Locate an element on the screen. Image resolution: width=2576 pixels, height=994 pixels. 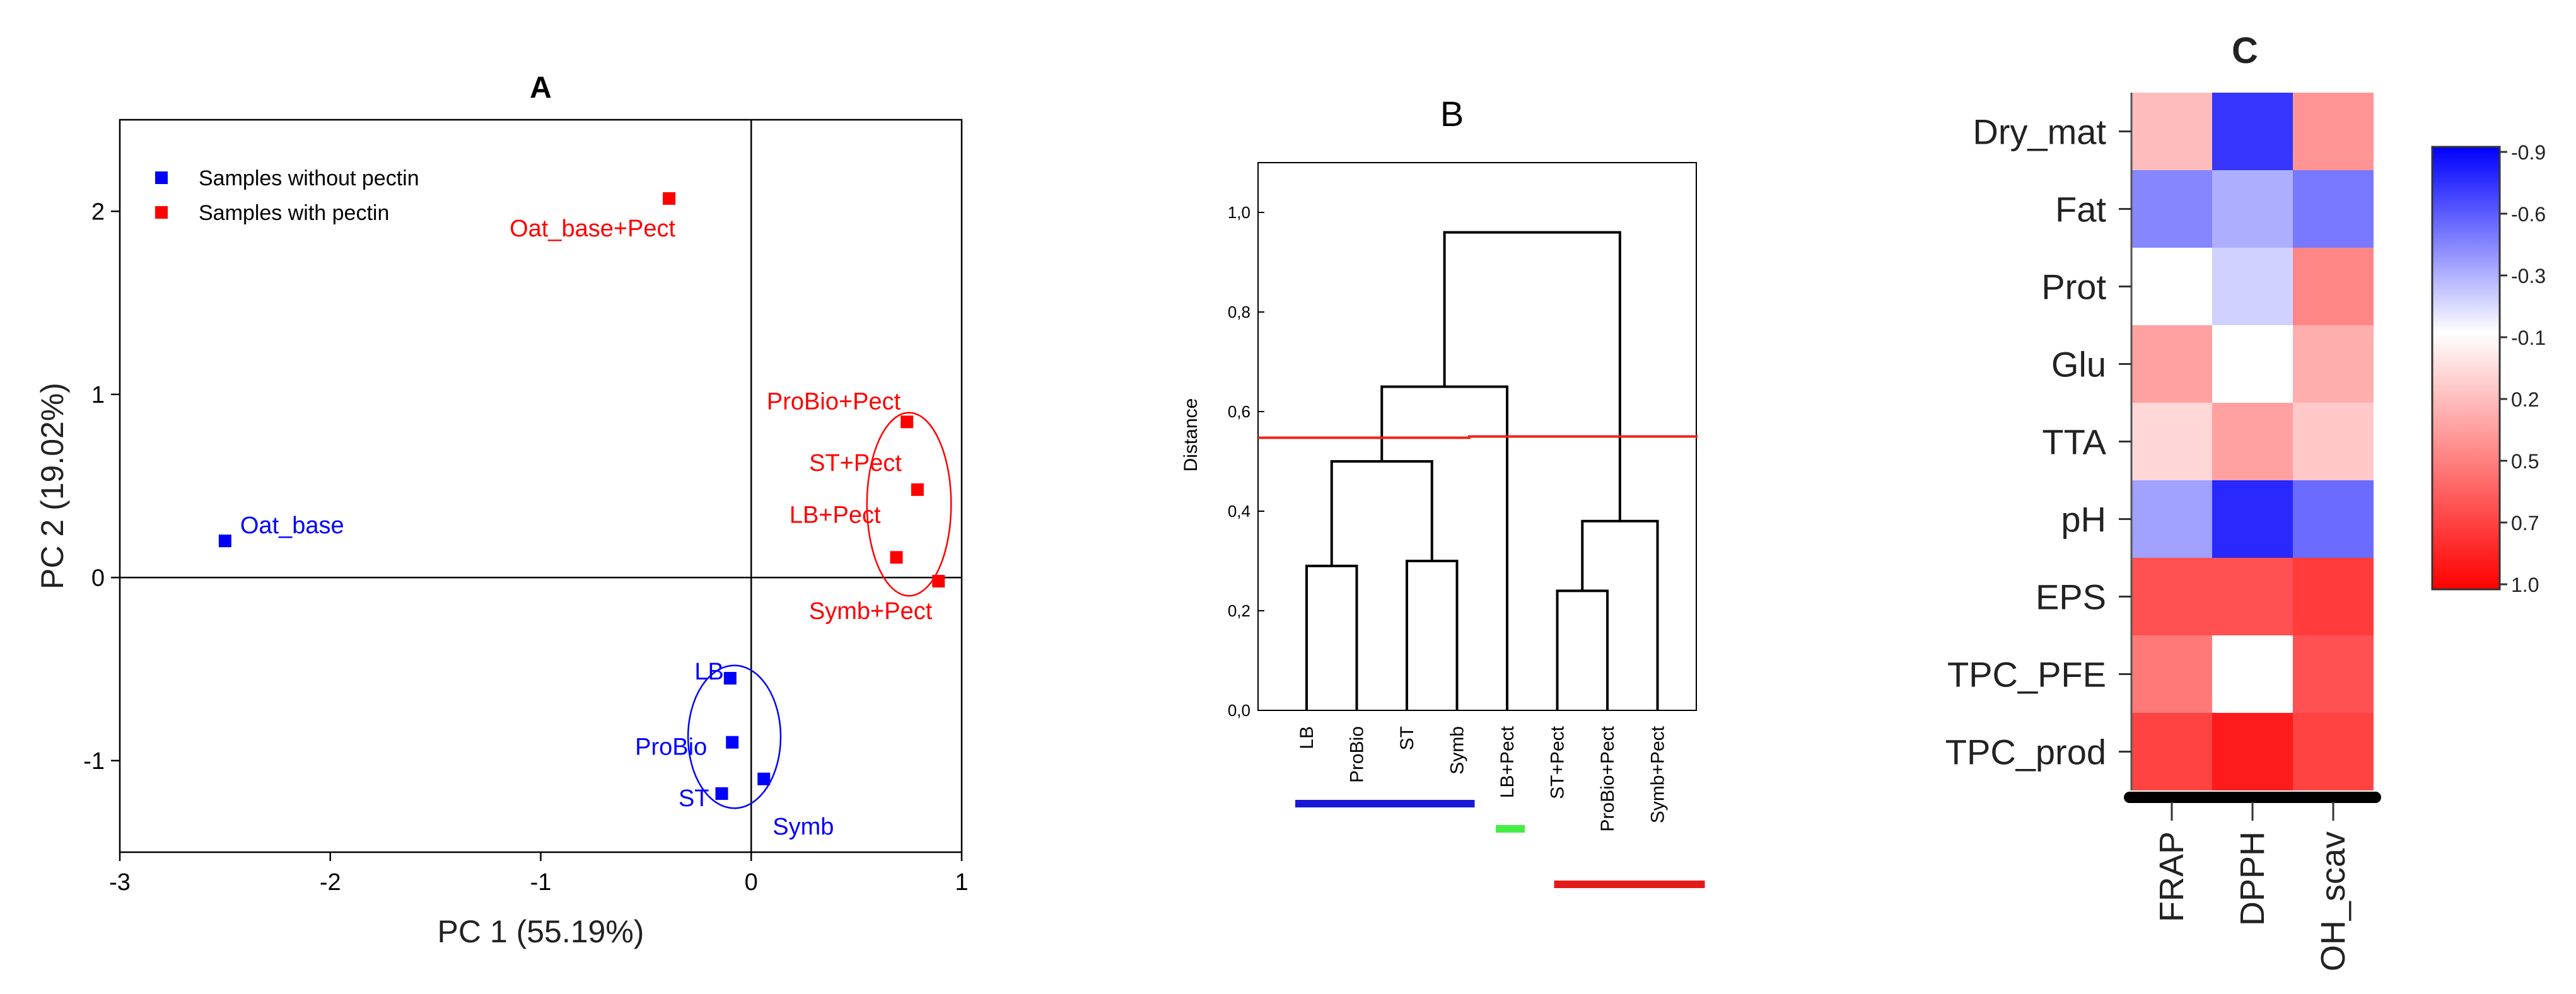
y-tick-label: 1 is located at coordinates (98, 395).